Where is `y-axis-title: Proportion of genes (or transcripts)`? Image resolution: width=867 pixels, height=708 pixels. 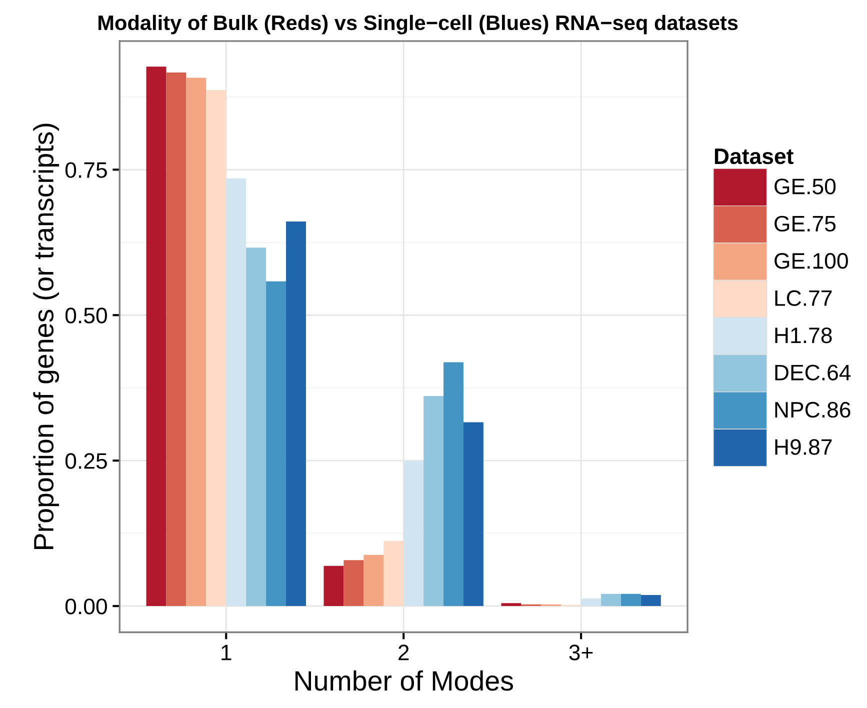 y-axis-title: Proportion of genes (or transcripts) is located at coordinates (46, 336).